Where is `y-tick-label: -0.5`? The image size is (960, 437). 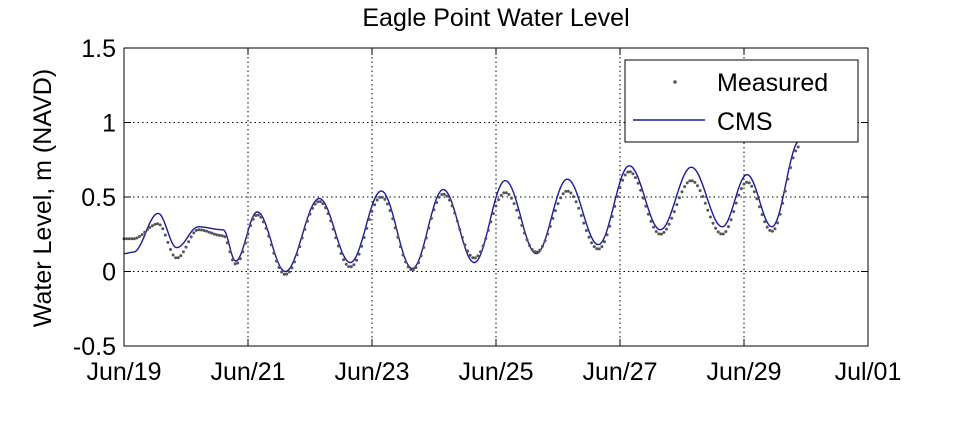 y-tick-label: -0.5 is located at coordinates (94, 347).